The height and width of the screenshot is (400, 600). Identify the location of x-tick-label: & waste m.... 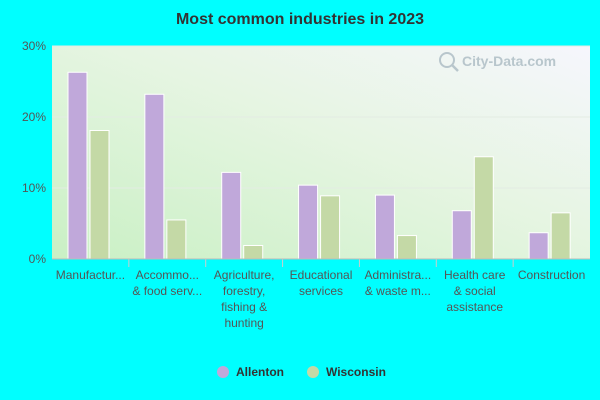
(398, 291).